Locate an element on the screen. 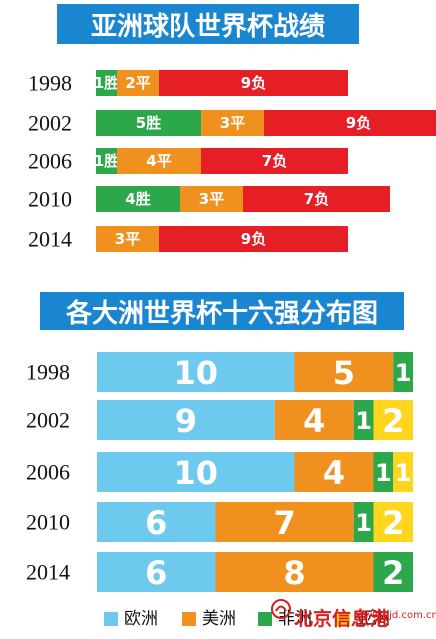 Image resolution: width=436 pixels, height=639 pixels. bar-europe-2002 is located at coordinates (186, 420).